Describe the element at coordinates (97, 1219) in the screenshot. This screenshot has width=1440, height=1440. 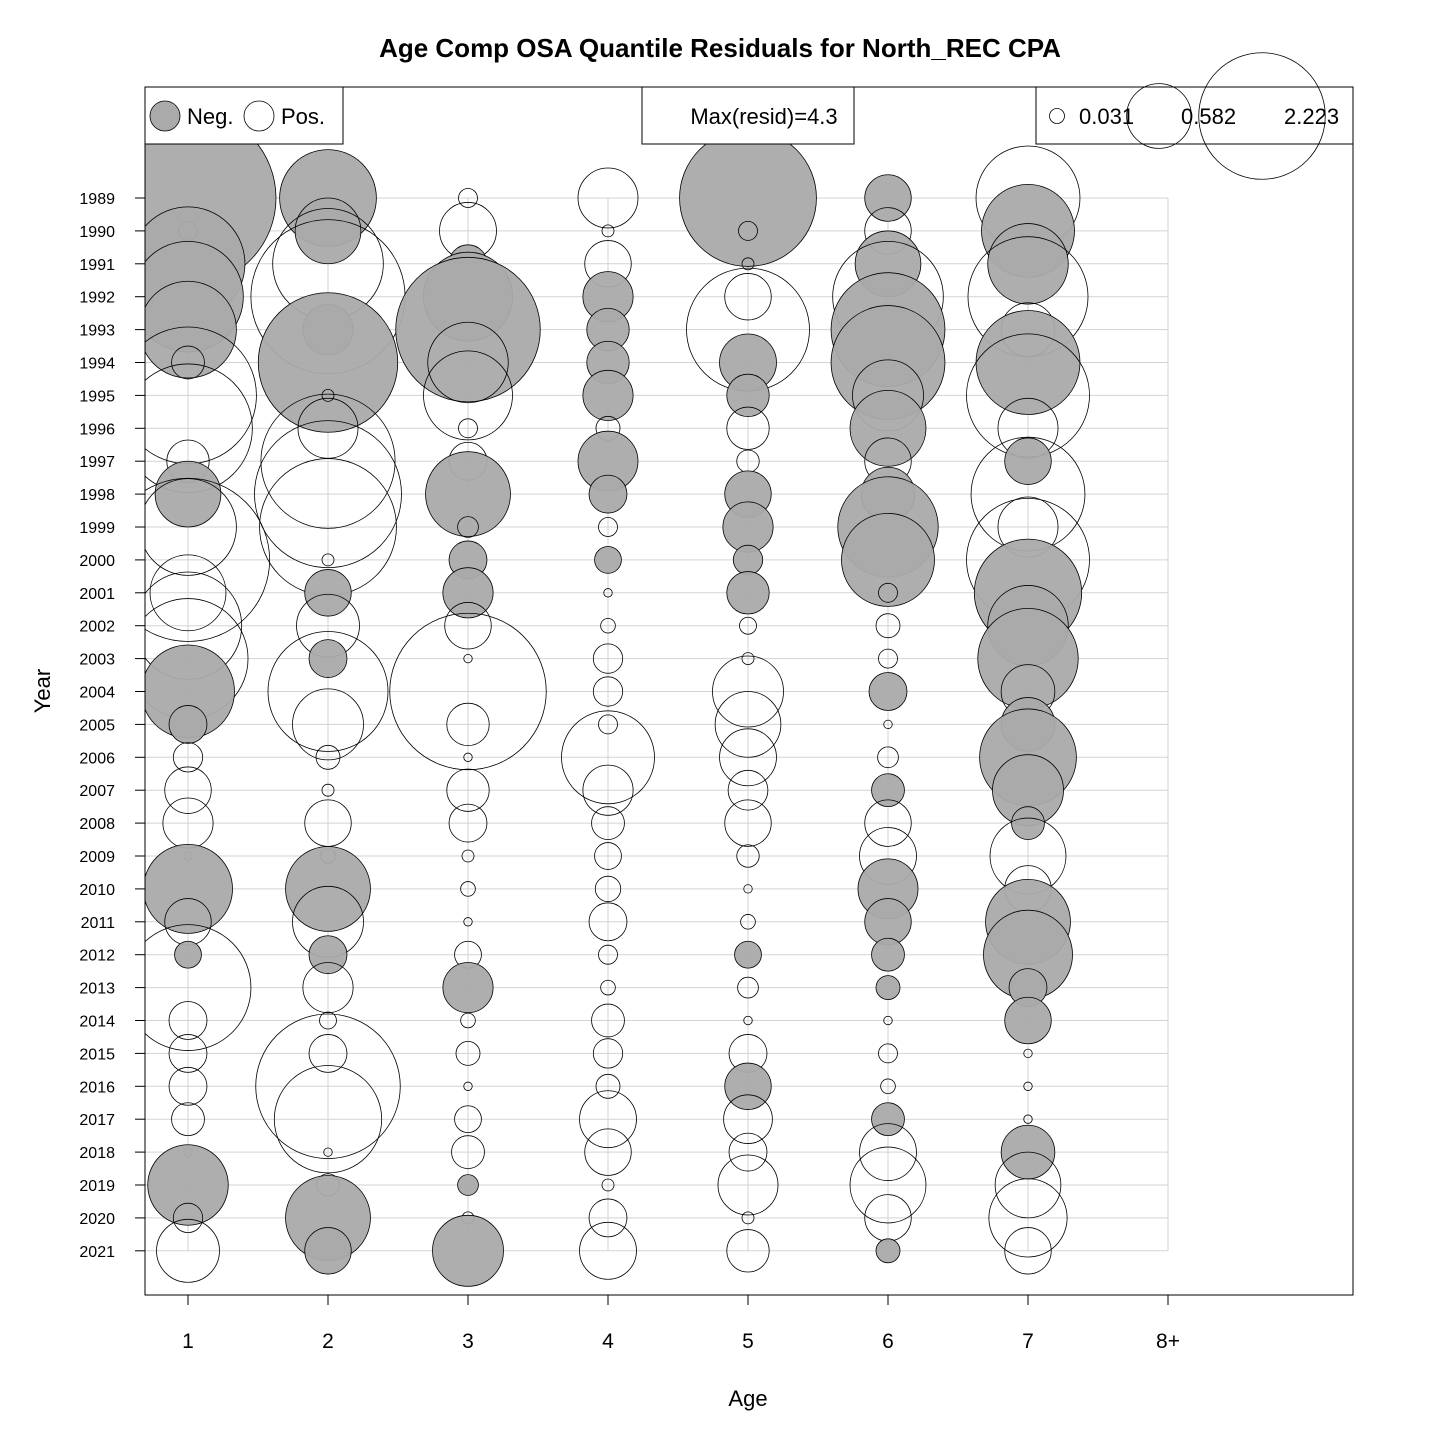
I see `y-tick-label: 2020` at that location.